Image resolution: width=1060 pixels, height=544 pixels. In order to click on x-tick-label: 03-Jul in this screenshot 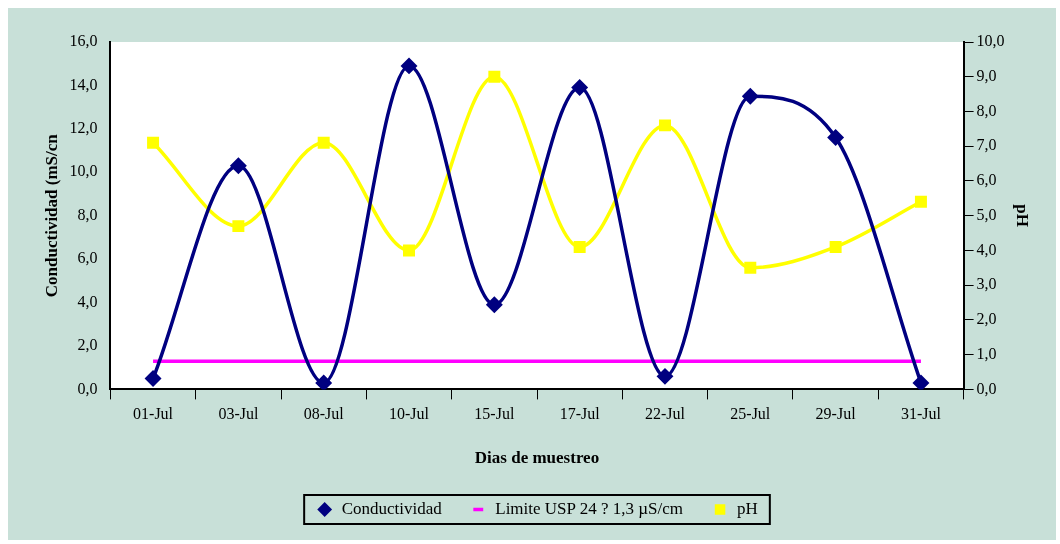, I will do `click(238, 414)`.